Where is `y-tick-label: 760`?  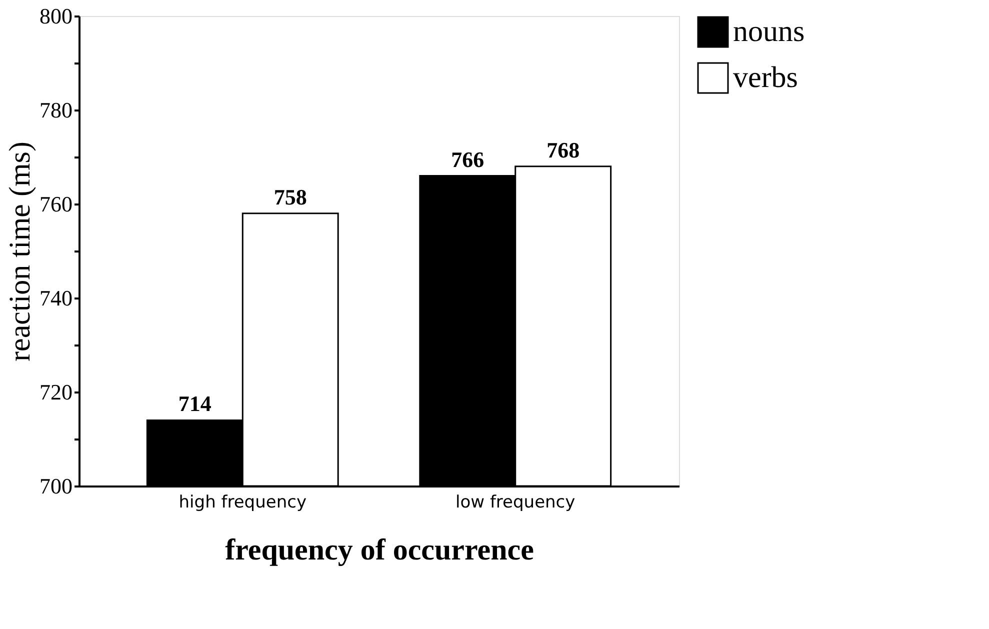 y-tick-label: 760 is located at coordinates (56, 204).